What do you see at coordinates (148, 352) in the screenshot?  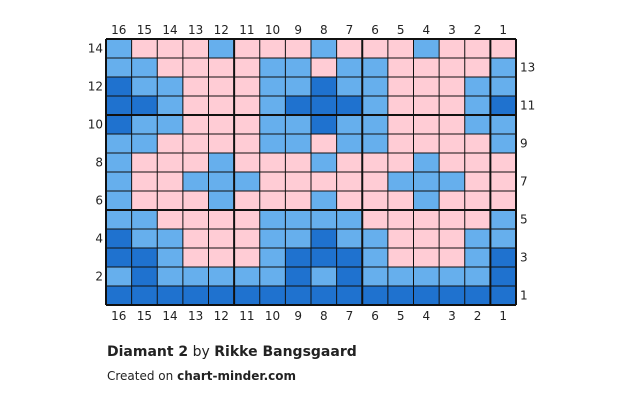 I see `pattern-name: Diamant 2` at bounding box center [148, 352].